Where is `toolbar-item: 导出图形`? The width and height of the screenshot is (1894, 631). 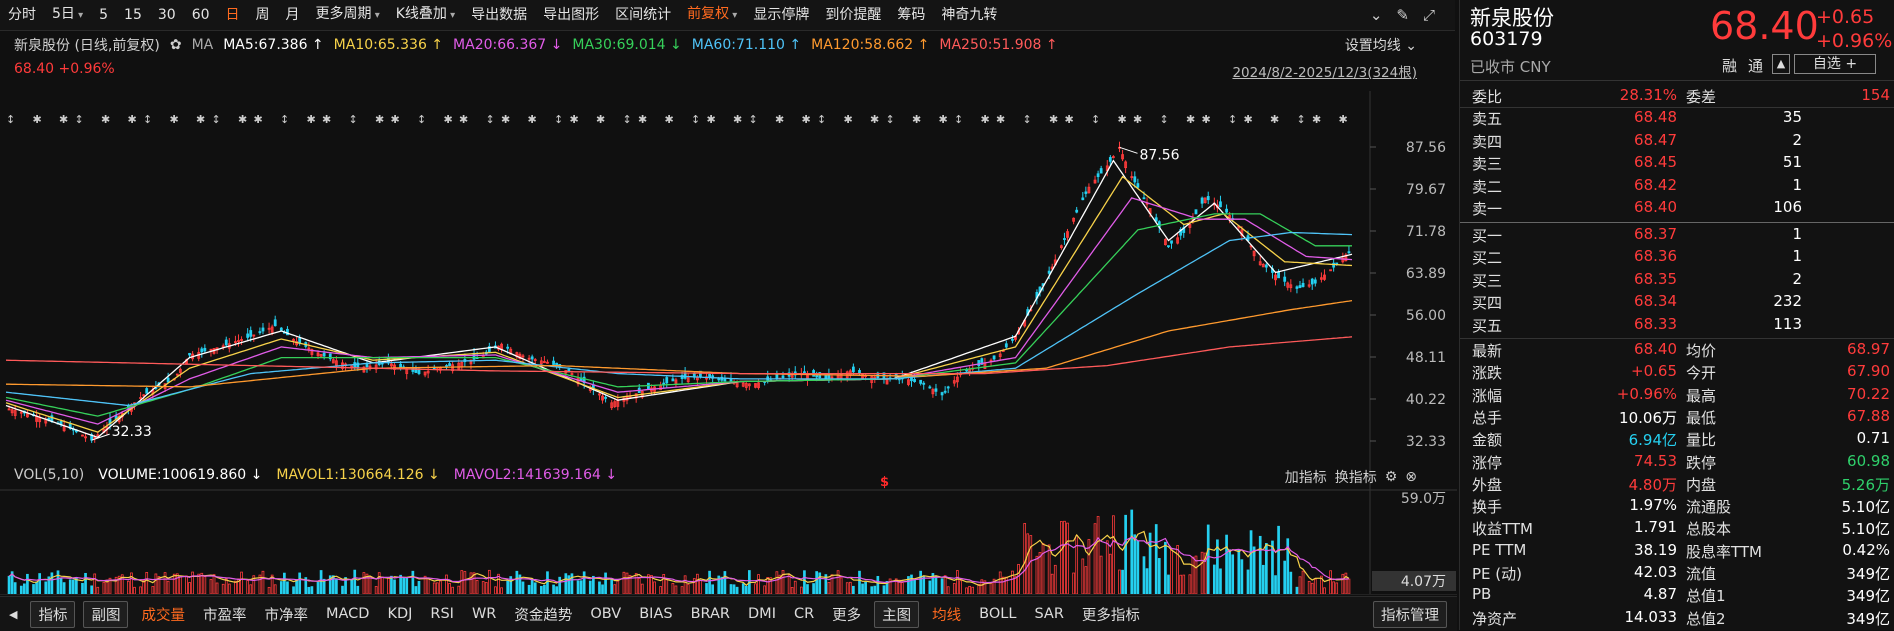 toolbar-item: 导出图形 is located at coordinates (571, 15).